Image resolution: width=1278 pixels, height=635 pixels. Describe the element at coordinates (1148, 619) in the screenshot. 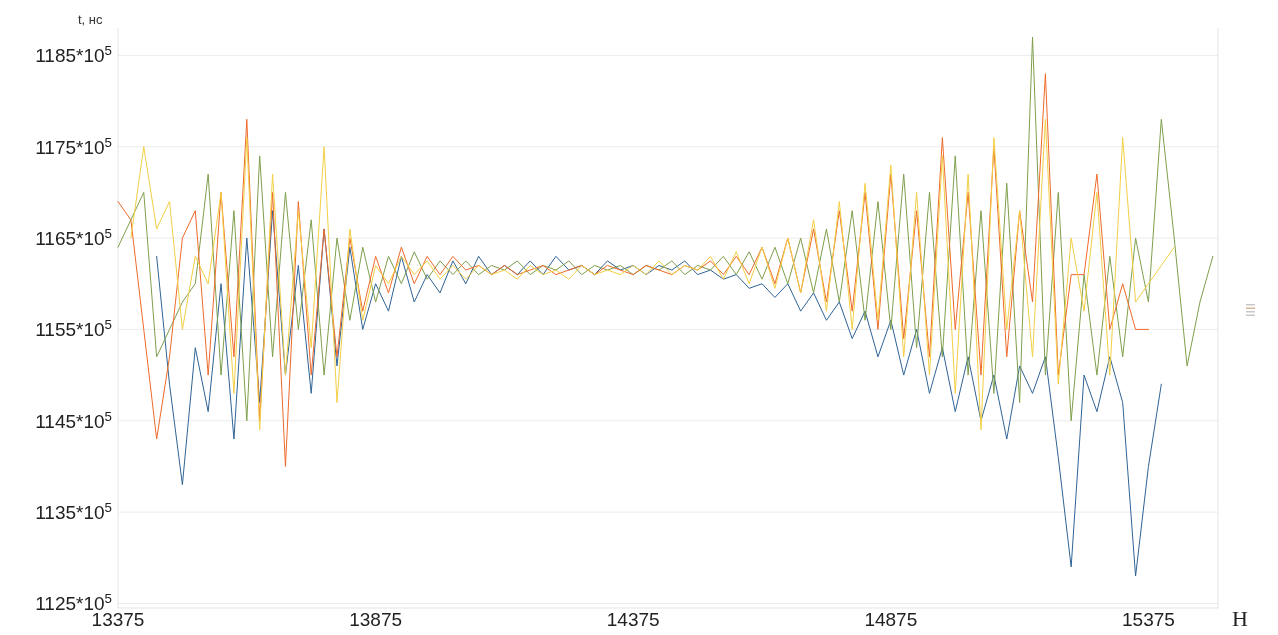

I see `x-tick-label: 15375` at that location.